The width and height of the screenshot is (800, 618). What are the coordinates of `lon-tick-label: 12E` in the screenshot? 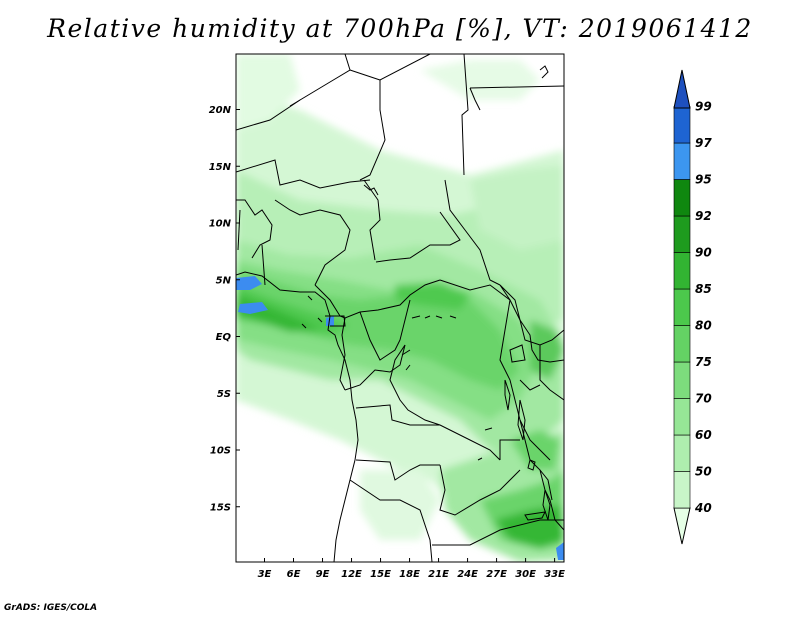 It's located at (351, 574).